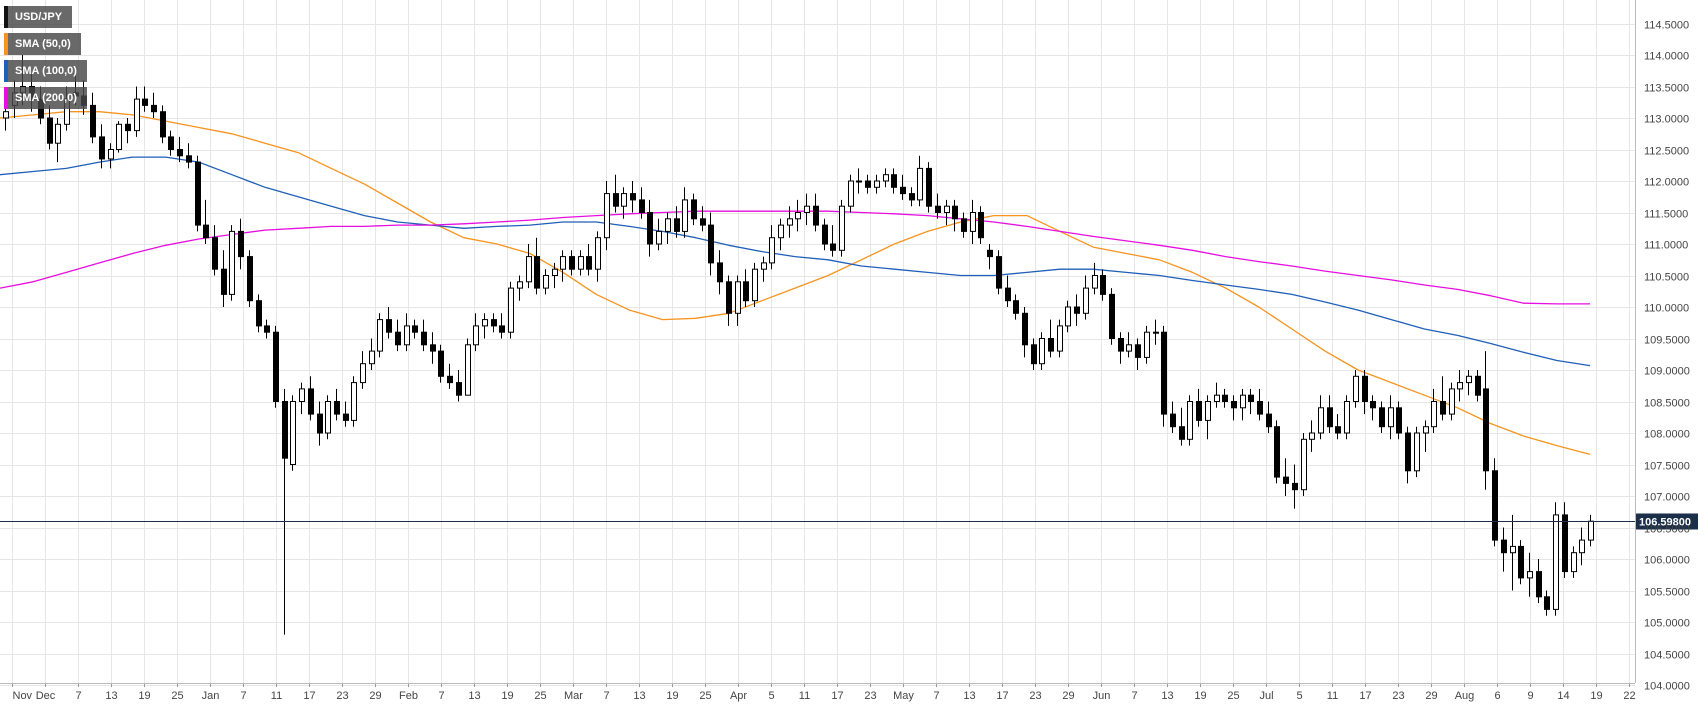  I want to click on x-tick-label: Feb, so click(408, 696).